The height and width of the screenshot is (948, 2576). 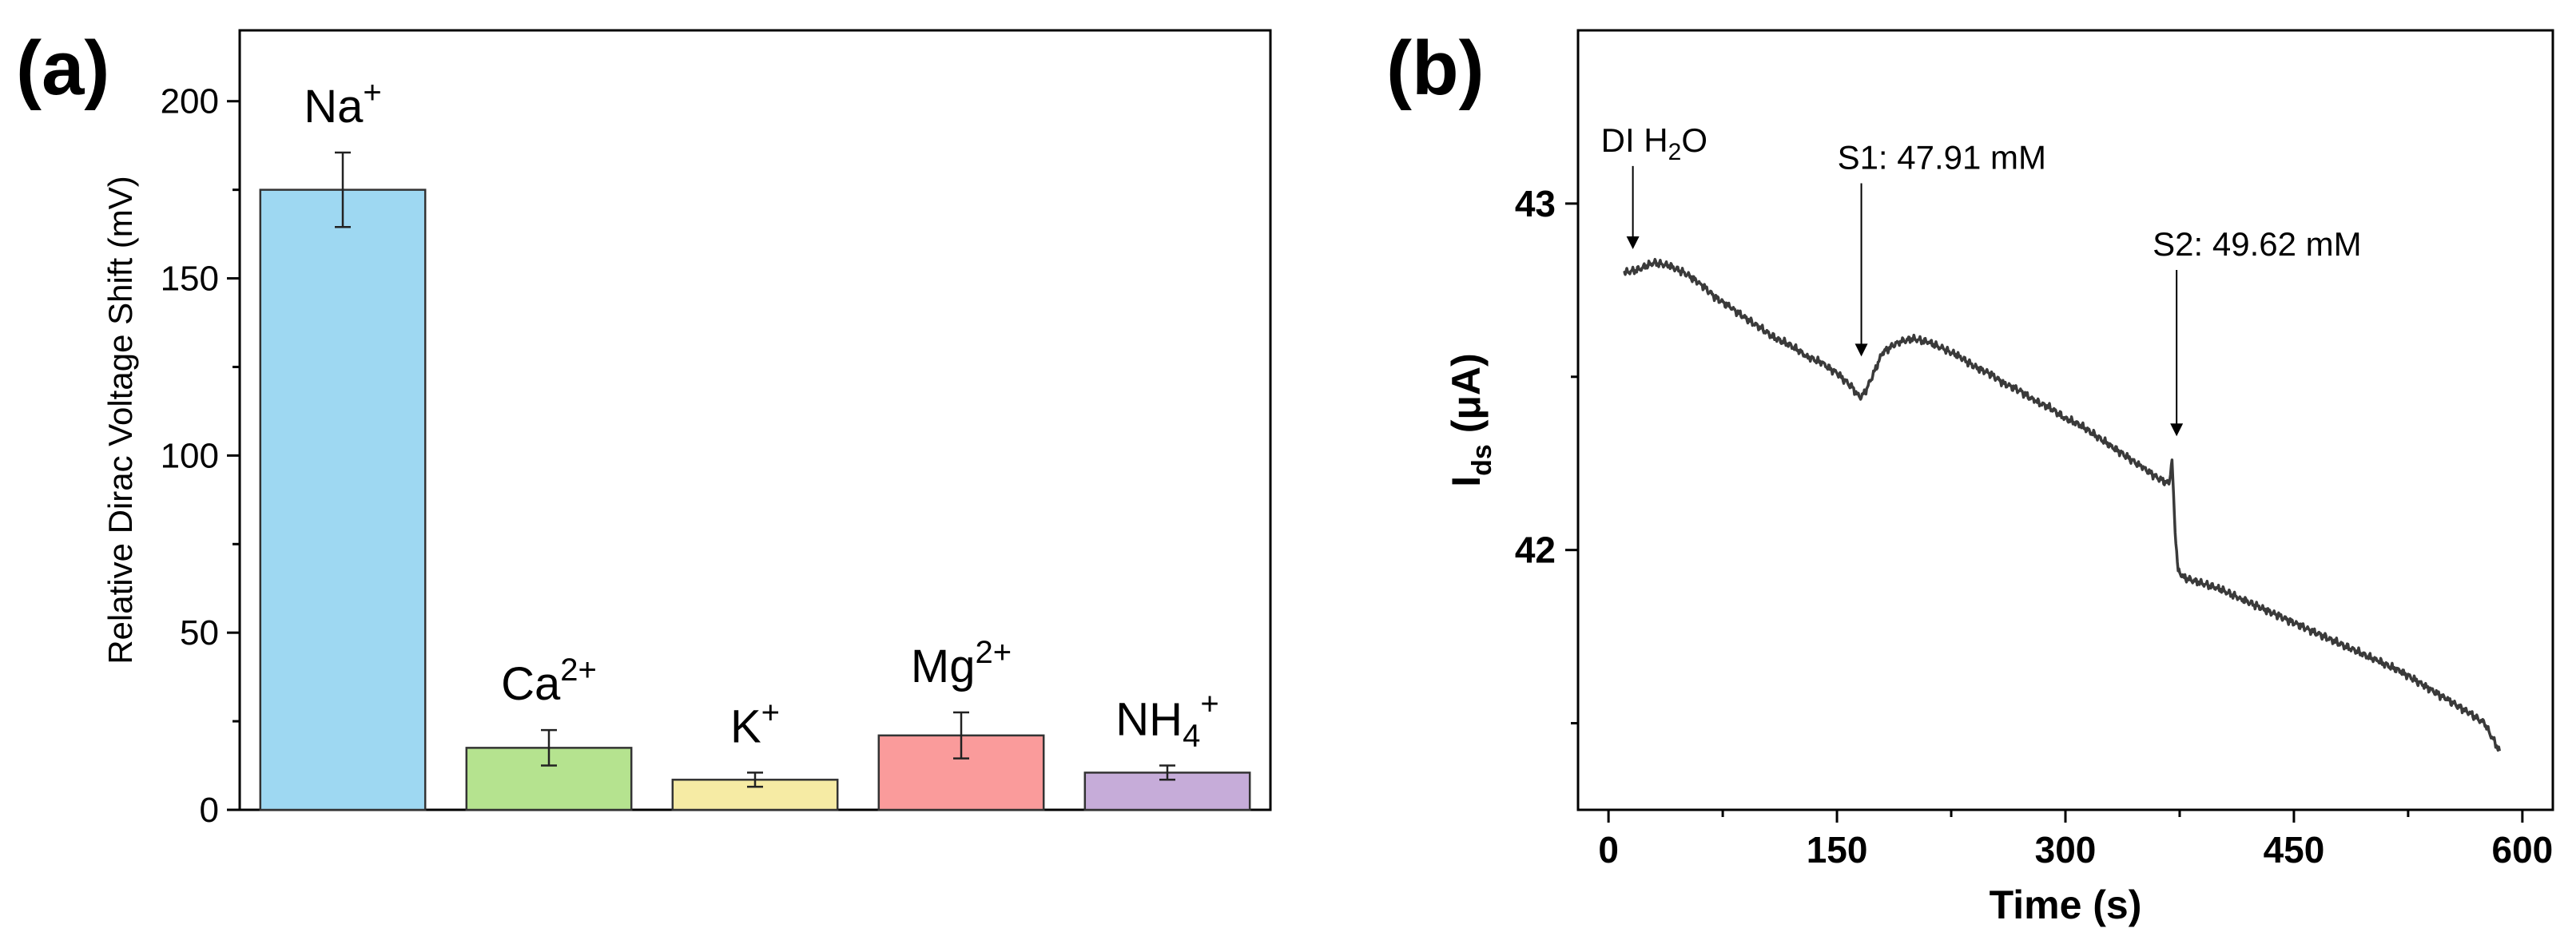 I want to click on x-tick-label: 600, so click(x=2523, y=850).